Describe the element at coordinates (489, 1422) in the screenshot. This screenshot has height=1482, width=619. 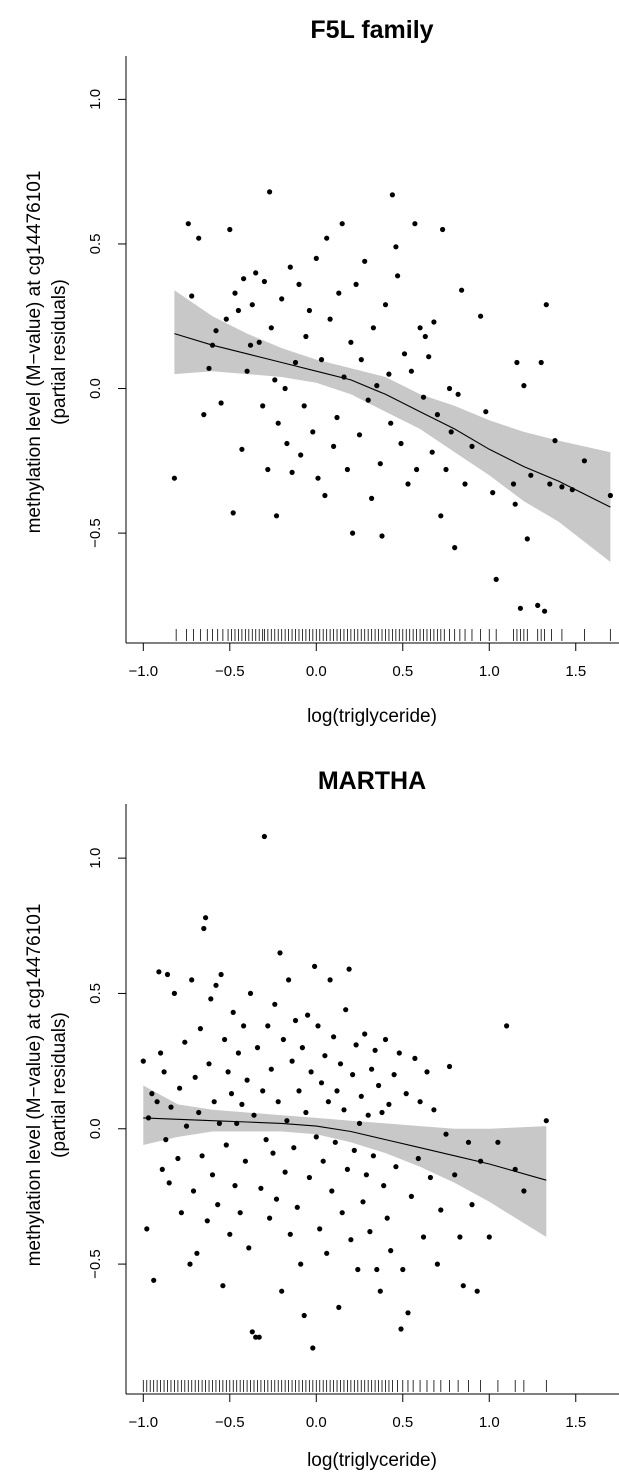
I see `x-tick-label: 1.0` at that location.